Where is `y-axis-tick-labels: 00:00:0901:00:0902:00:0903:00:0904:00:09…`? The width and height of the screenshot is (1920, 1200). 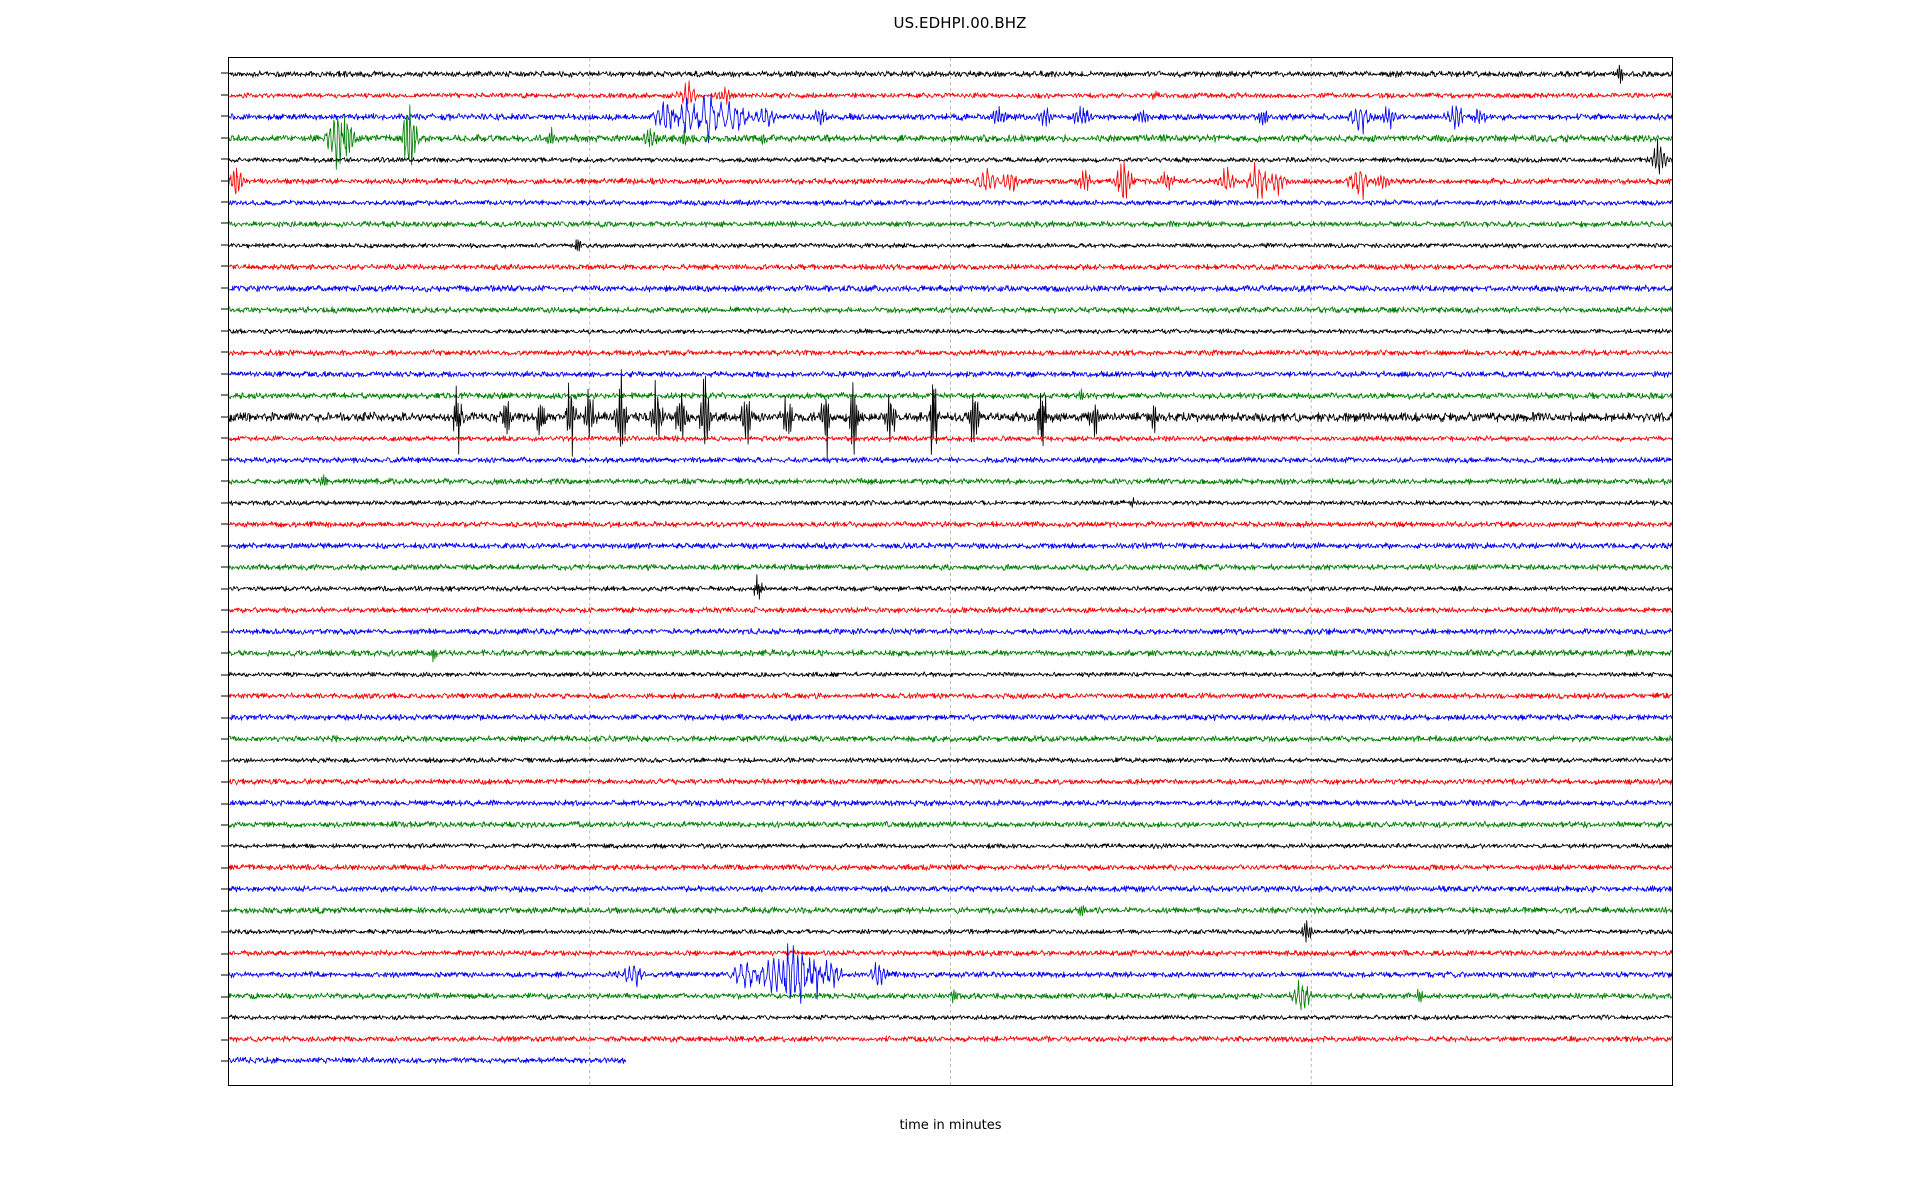
y-axis-tick-labels: 00:00:0901:00:0902:00:0903:00:0904:00:09… is located at coordinates (114, 571).